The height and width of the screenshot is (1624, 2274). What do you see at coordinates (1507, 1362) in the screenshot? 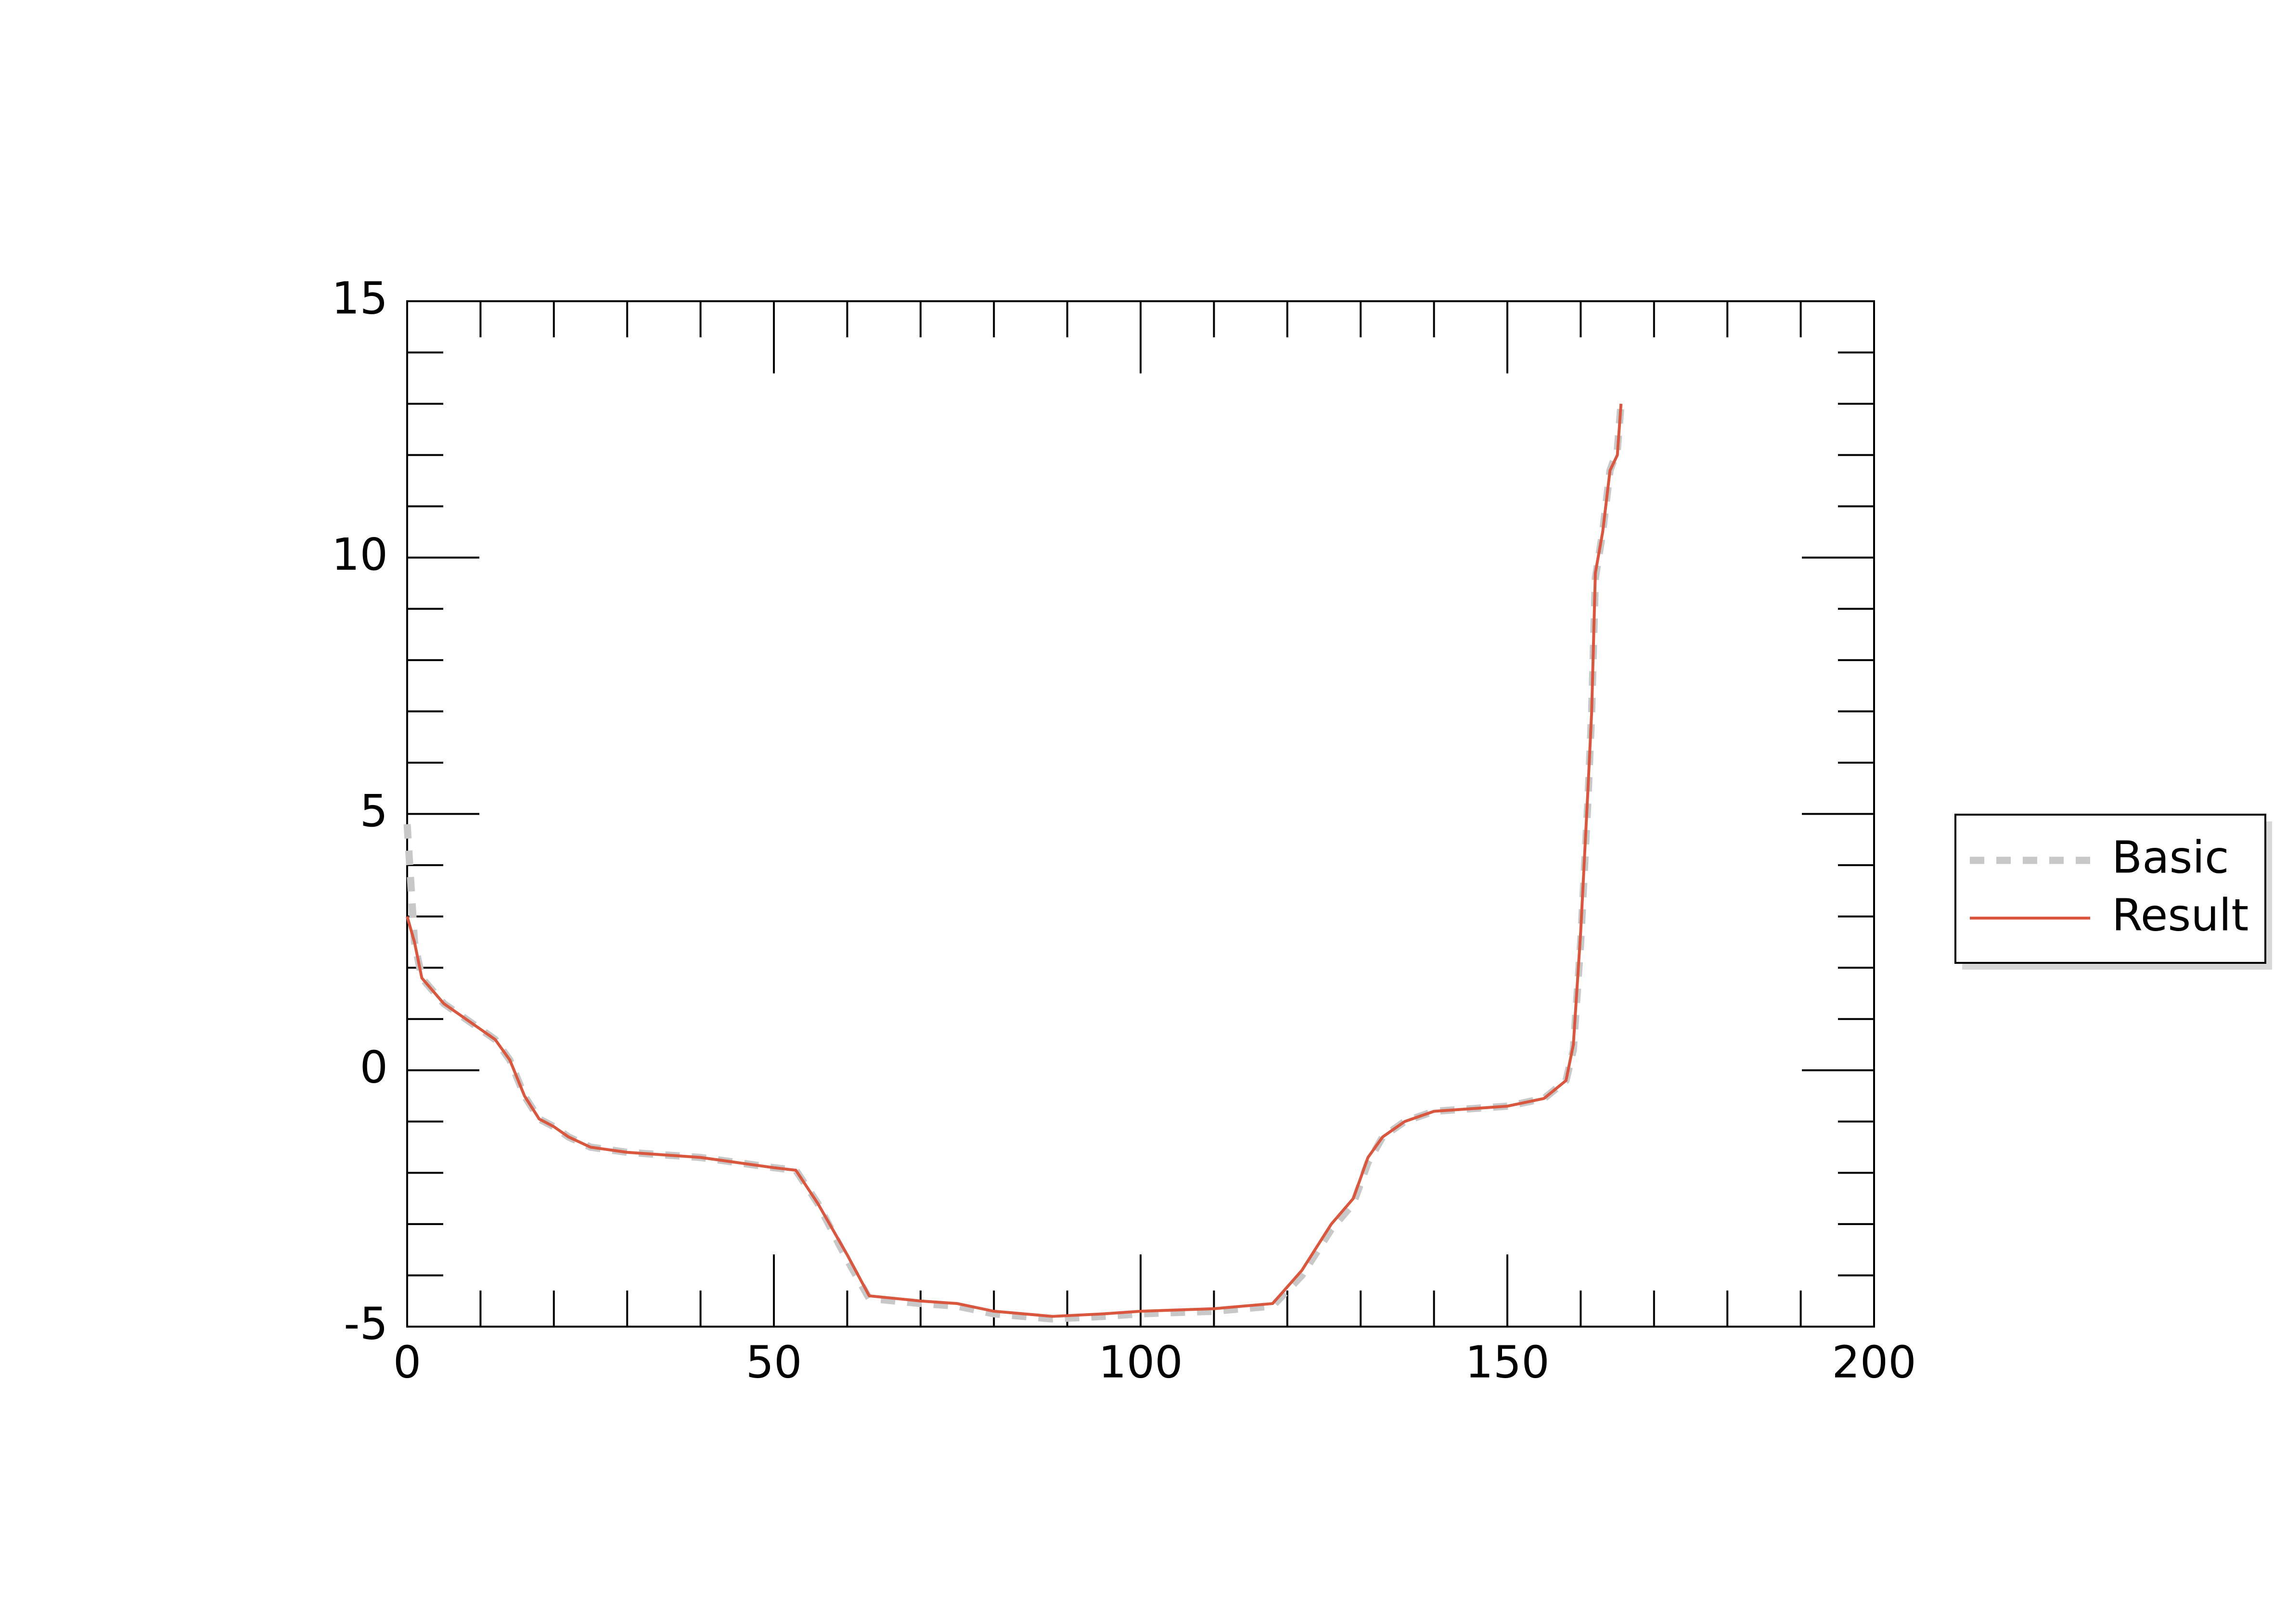
I see `x-tick-label: 150` at bounding box center [1507, 1362].